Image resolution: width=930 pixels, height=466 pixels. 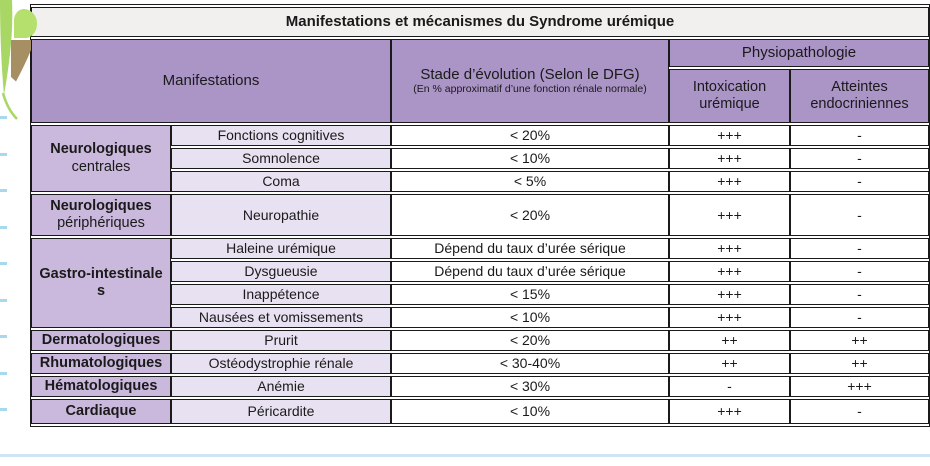 I want to click on table-row: Hématologiques Anémie < 30% - +++, so click(x=480, y=386).